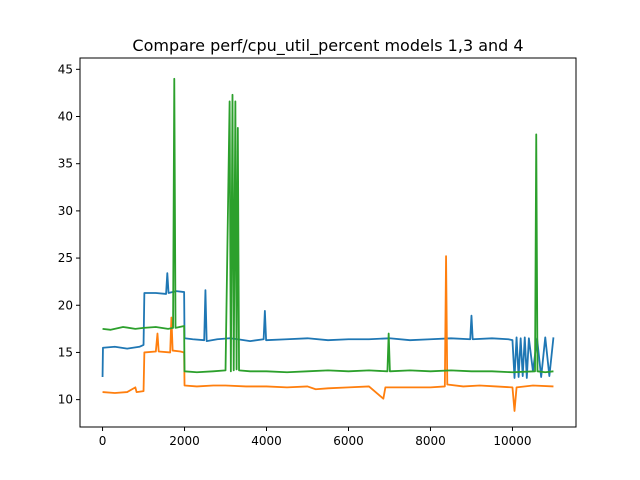 The image size is (640, 480). What do you see at coordinates (65, 352) in the screenshot?
I see `y-tick-label: 15` at bounding box center [65, 352].